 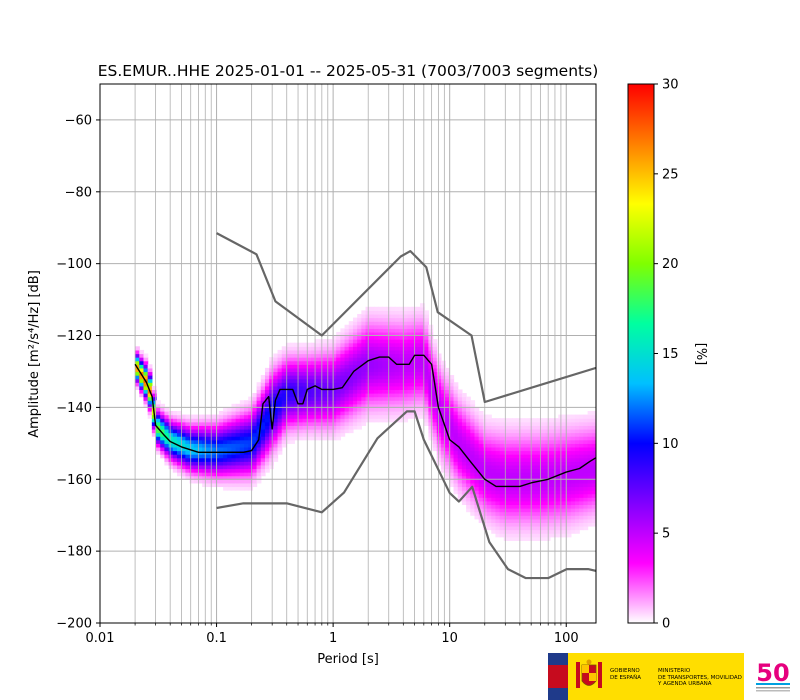 What do you see at coordinates (670, 354) in the screenshot?
I see `colorbar-tick-label: 15` at bounding box center [670, 354].